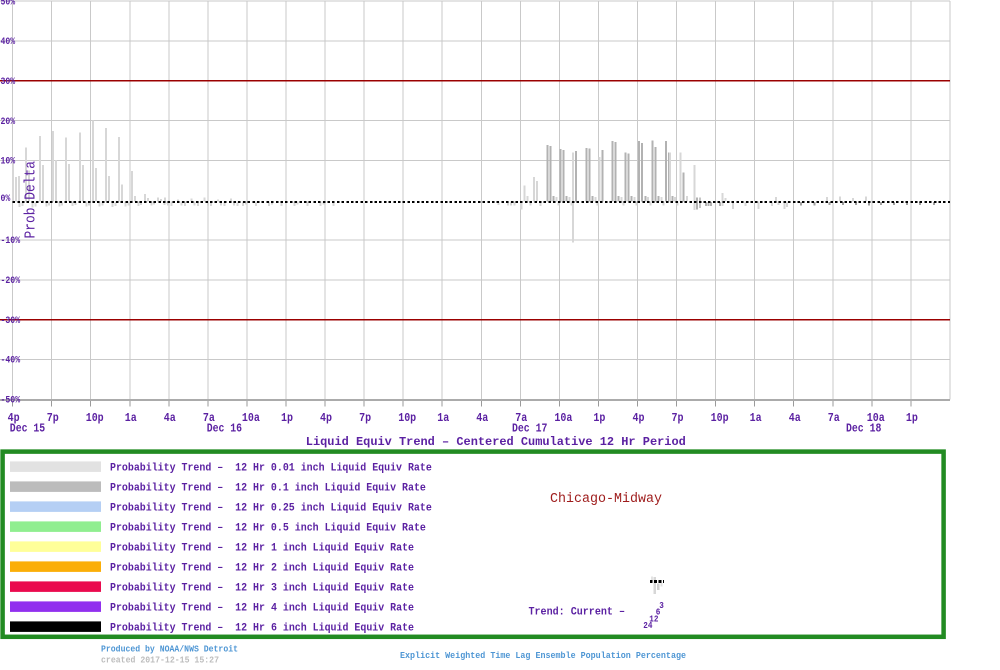  Describe the element at coordinates (8, 82) in the screenshot. I see `svg-text: 30%` at that location.